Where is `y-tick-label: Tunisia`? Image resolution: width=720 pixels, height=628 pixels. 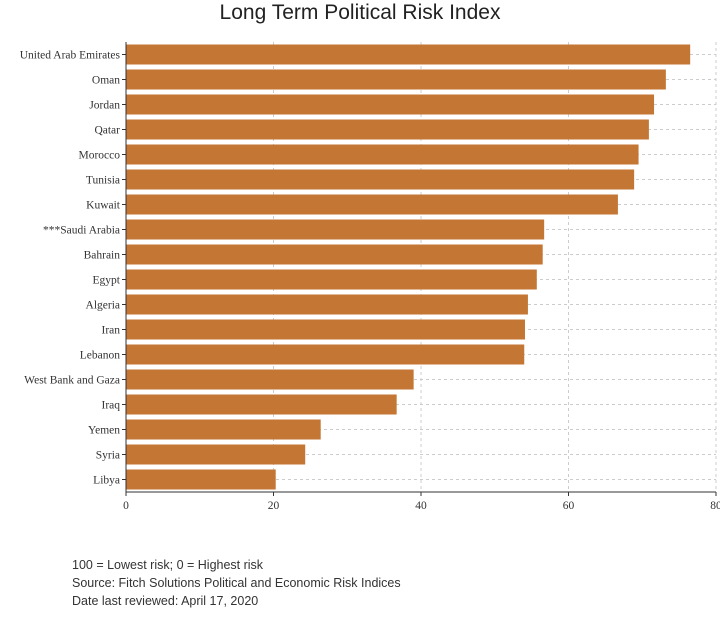
y-tick-label: Tunisia is located at coordinates (103, 181).